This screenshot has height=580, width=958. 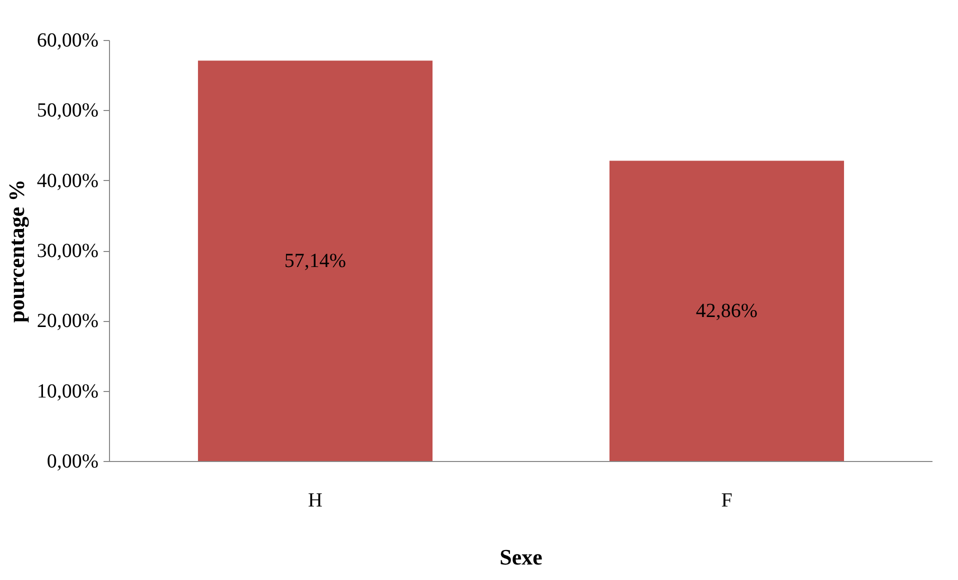 What do you see at coordinates (67, 321) in the screenshot?
I see `y-tick-label: 20,00%` at bounding box center [67, 321].